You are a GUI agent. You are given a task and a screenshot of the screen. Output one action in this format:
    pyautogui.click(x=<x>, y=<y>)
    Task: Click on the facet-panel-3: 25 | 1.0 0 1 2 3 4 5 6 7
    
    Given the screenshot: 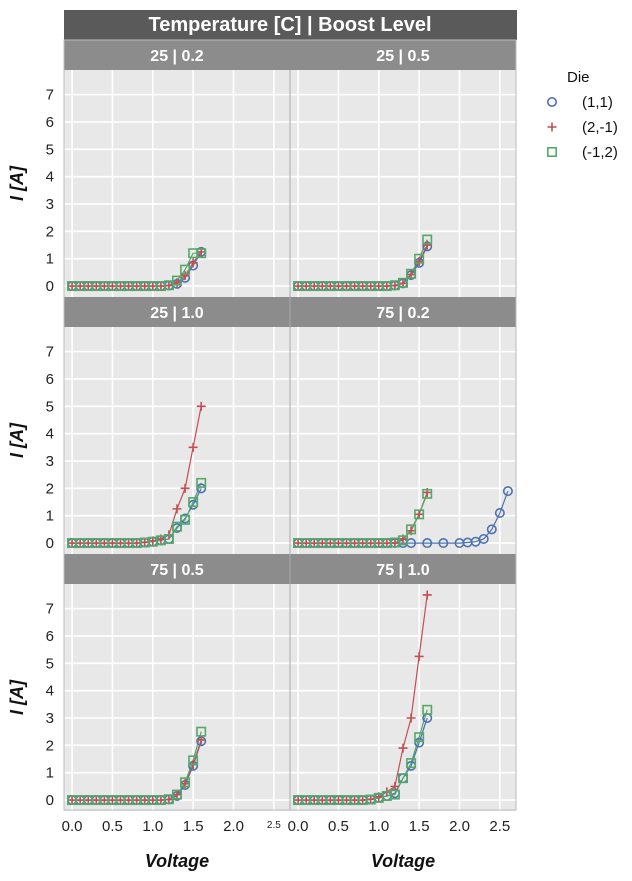 What is the action you would take?
    pyautogui.click(x=168, y=425)
    